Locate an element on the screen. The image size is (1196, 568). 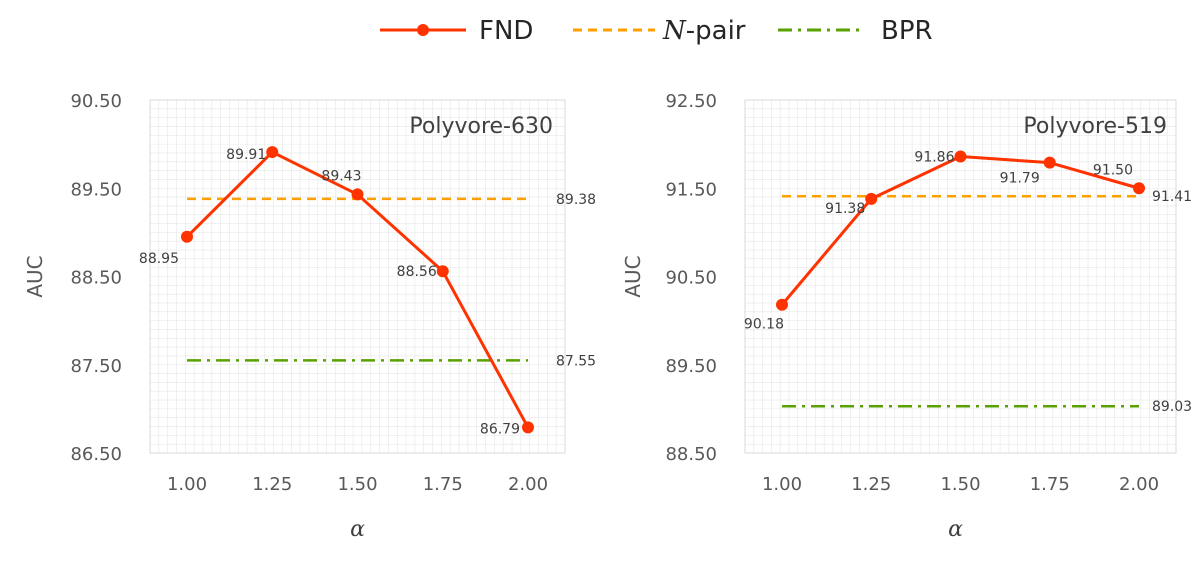
reference-label-bpr: 89.03 is located at coordinates (1172, 407).